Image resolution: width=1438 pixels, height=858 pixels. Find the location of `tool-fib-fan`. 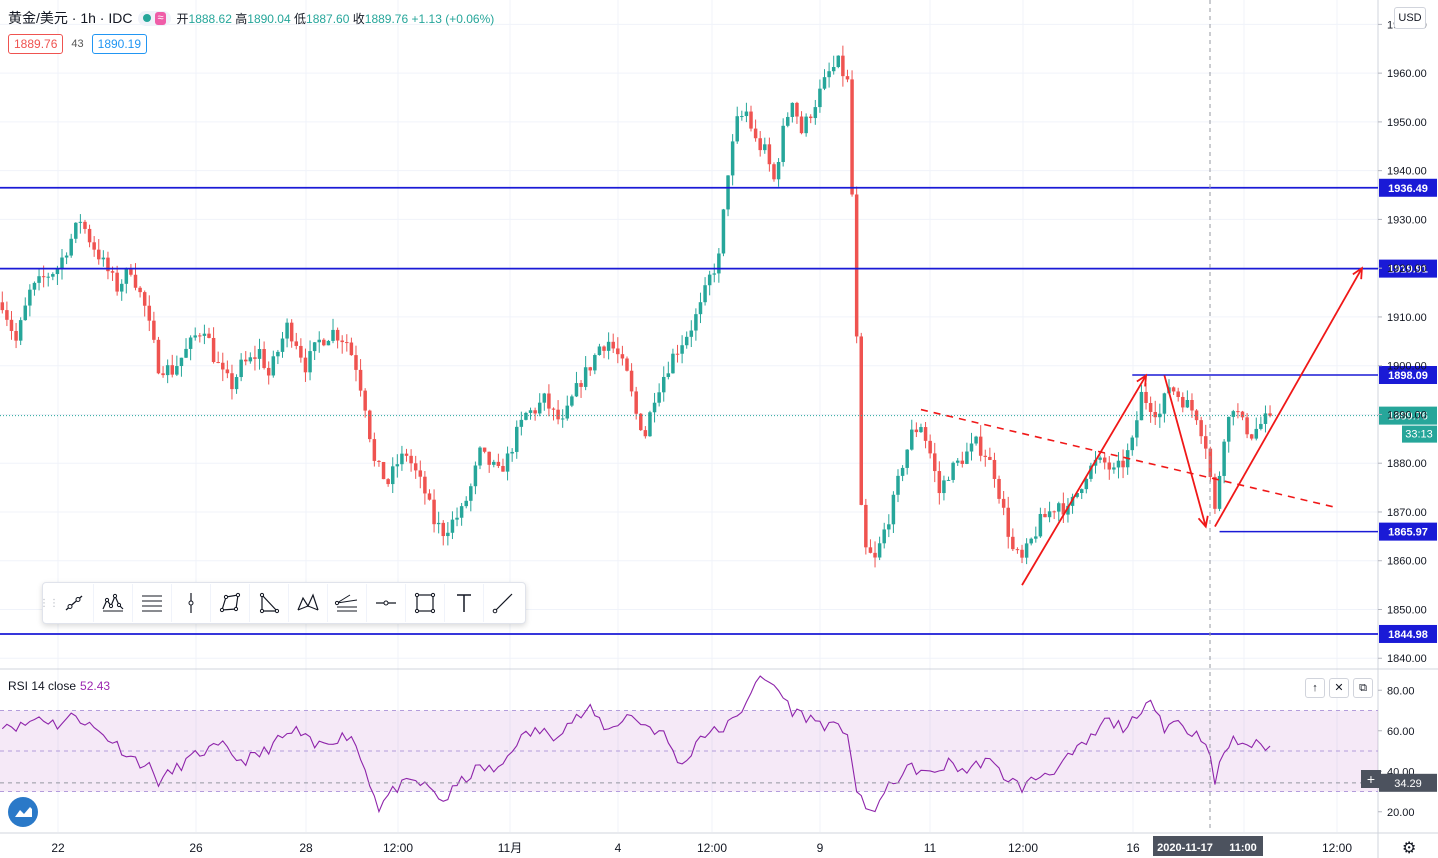

tool-fib-fan is located at coordinates (347, 603).